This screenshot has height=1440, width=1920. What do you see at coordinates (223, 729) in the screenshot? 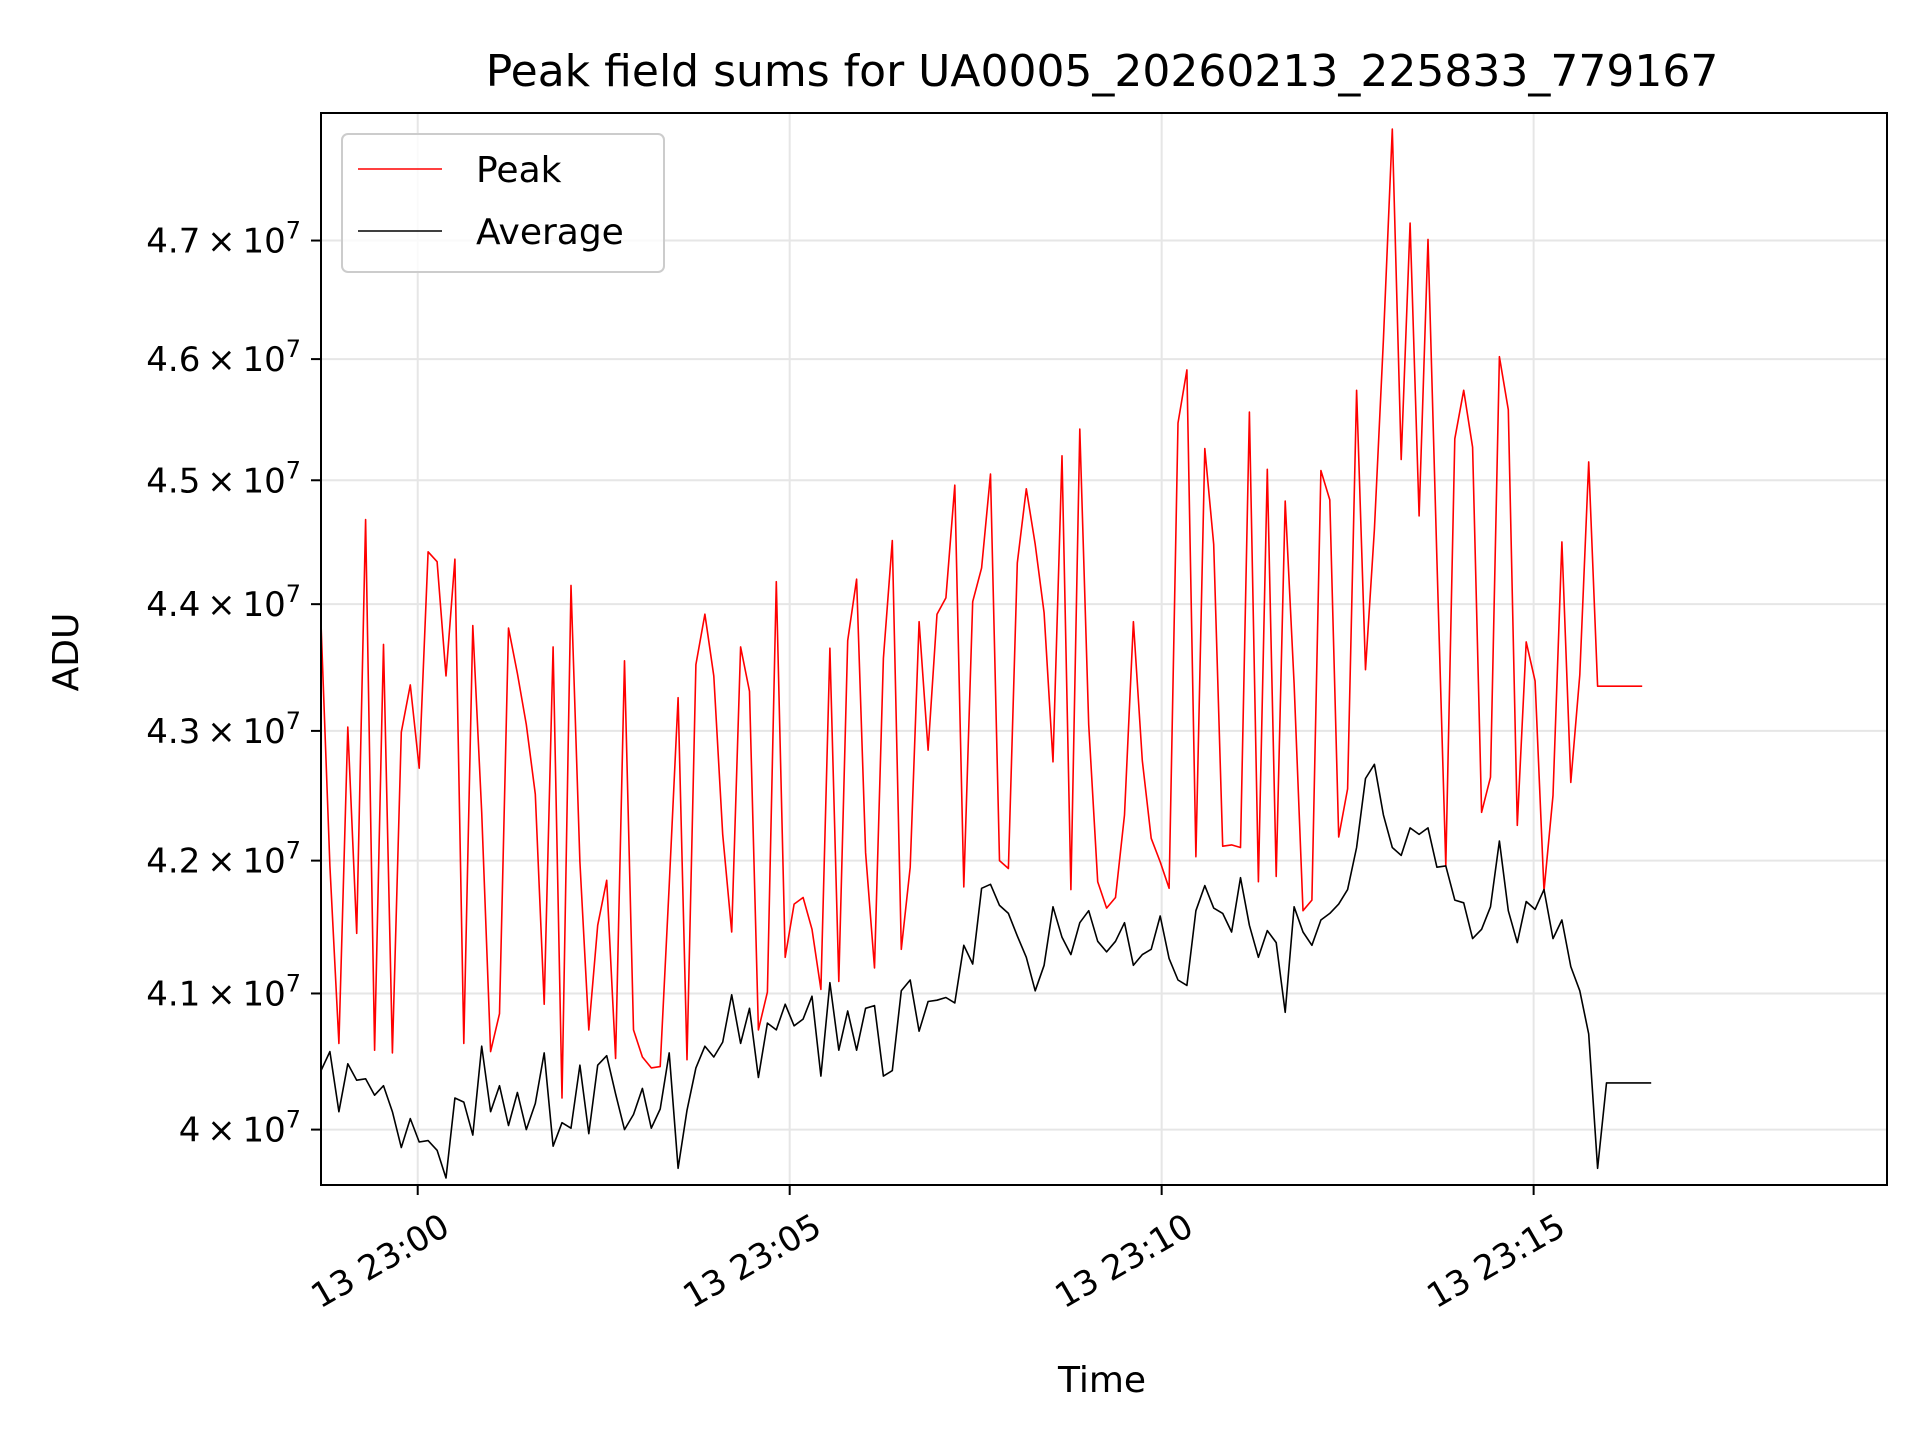
I see `y-tick-label: 4.3 × 107` at bounding box center [223, 729].